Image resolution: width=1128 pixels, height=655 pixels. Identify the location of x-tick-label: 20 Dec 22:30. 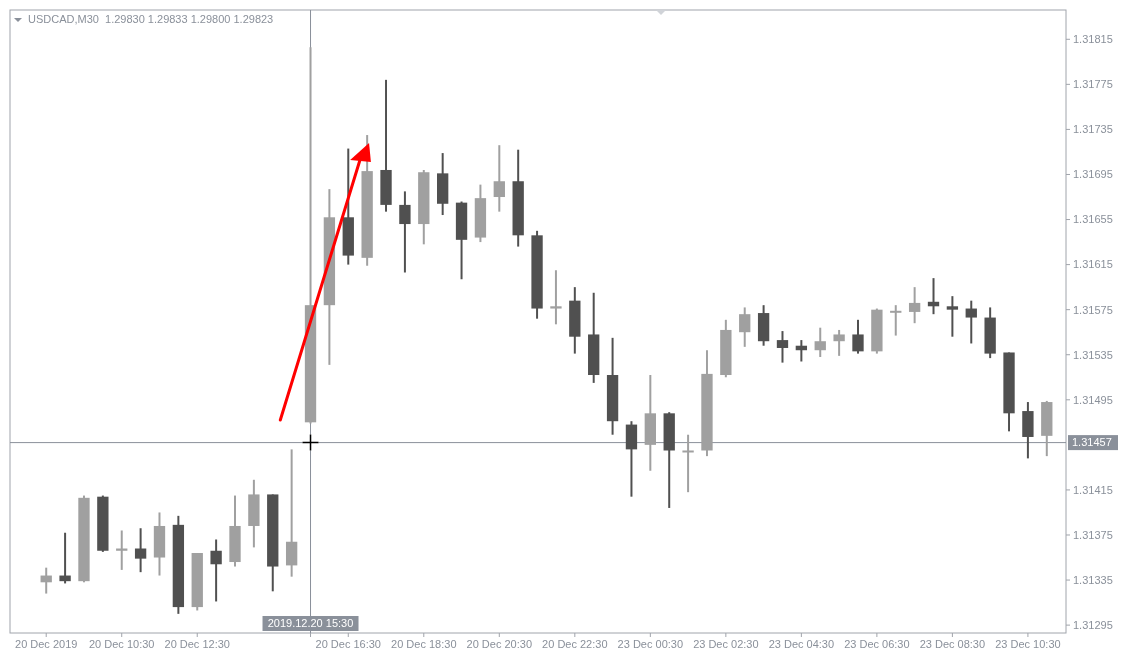
(575, 644).